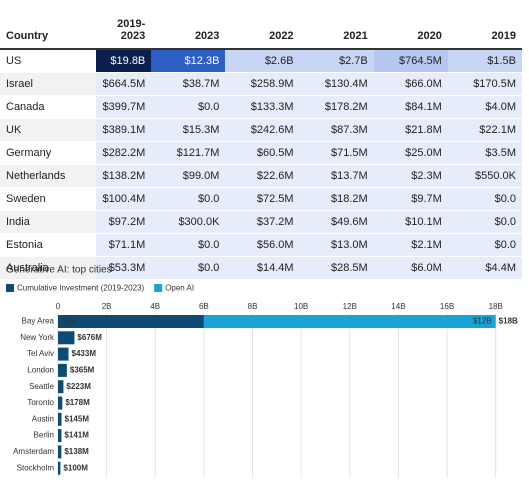 The height and width of the screenshot is (483, 529). What do you see at coordinates (48, 130) in the screenshot?
I see `table-cell: UK` at bounding box center [48, 130].